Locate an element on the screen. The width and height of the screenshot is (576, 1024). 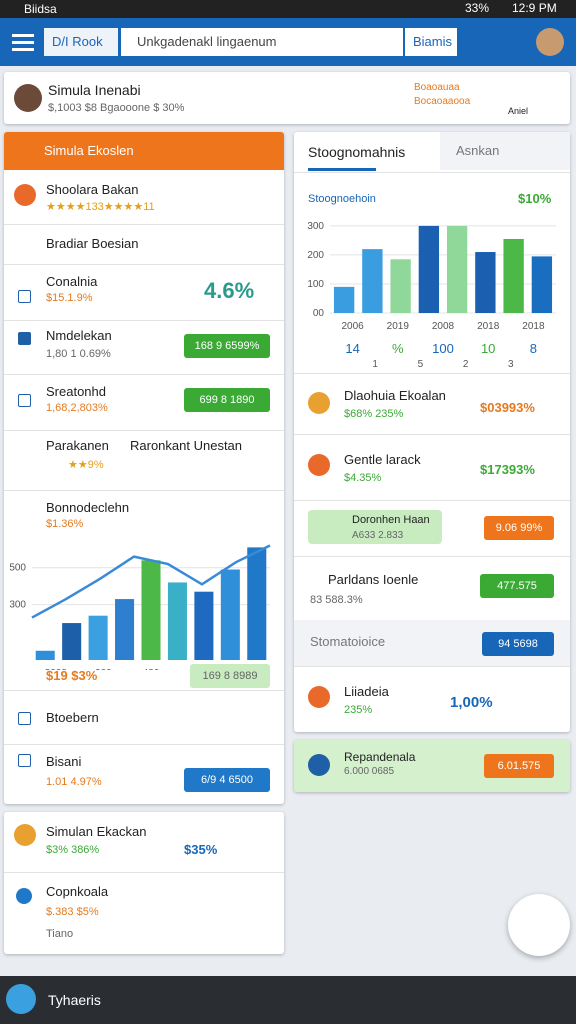
item: Doronhen Haan A633 2.833 9.06 99% is located at coordinates (432, 528).